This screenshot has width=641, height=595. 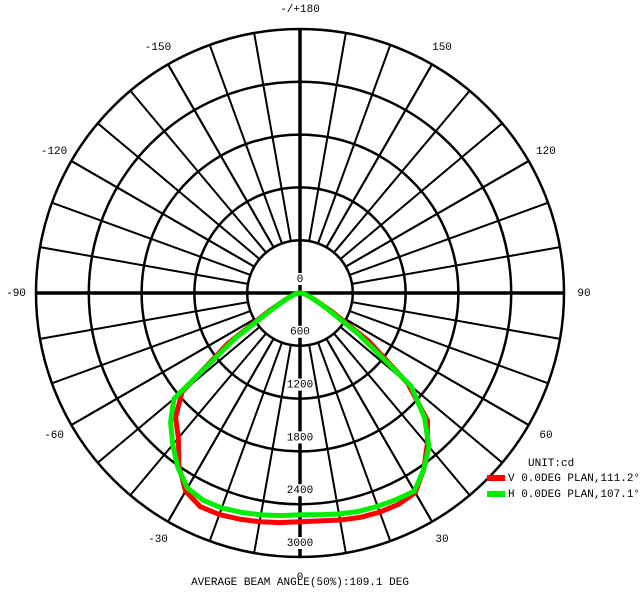 What do you see at coordinates (300, 578) in the screenshot?
I see `angle-tick-label: 0` at bounding box center [300, 578].